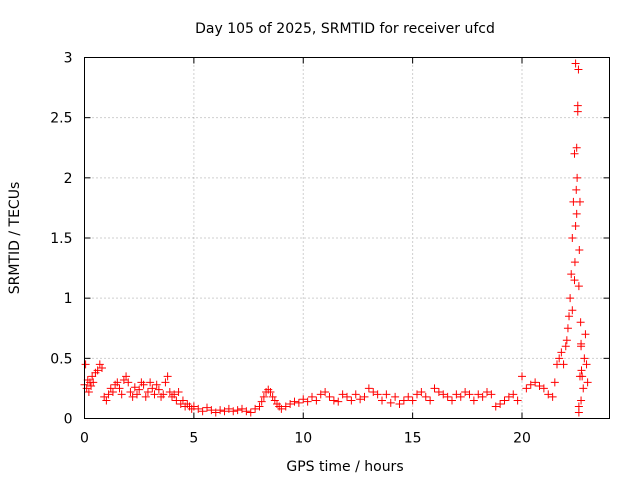 The height and width of the screenshot is (480, 640). I want to click on y-tick-label: 0.5, so click(61, 359).